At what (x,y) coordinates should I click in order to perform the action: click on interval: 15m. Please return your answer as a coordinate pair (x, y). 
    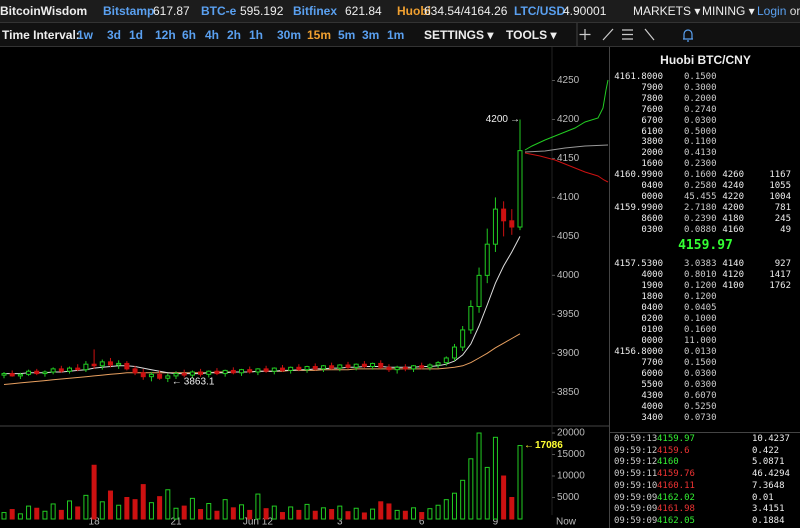
    Looking at the image, I should click on (319, 35).